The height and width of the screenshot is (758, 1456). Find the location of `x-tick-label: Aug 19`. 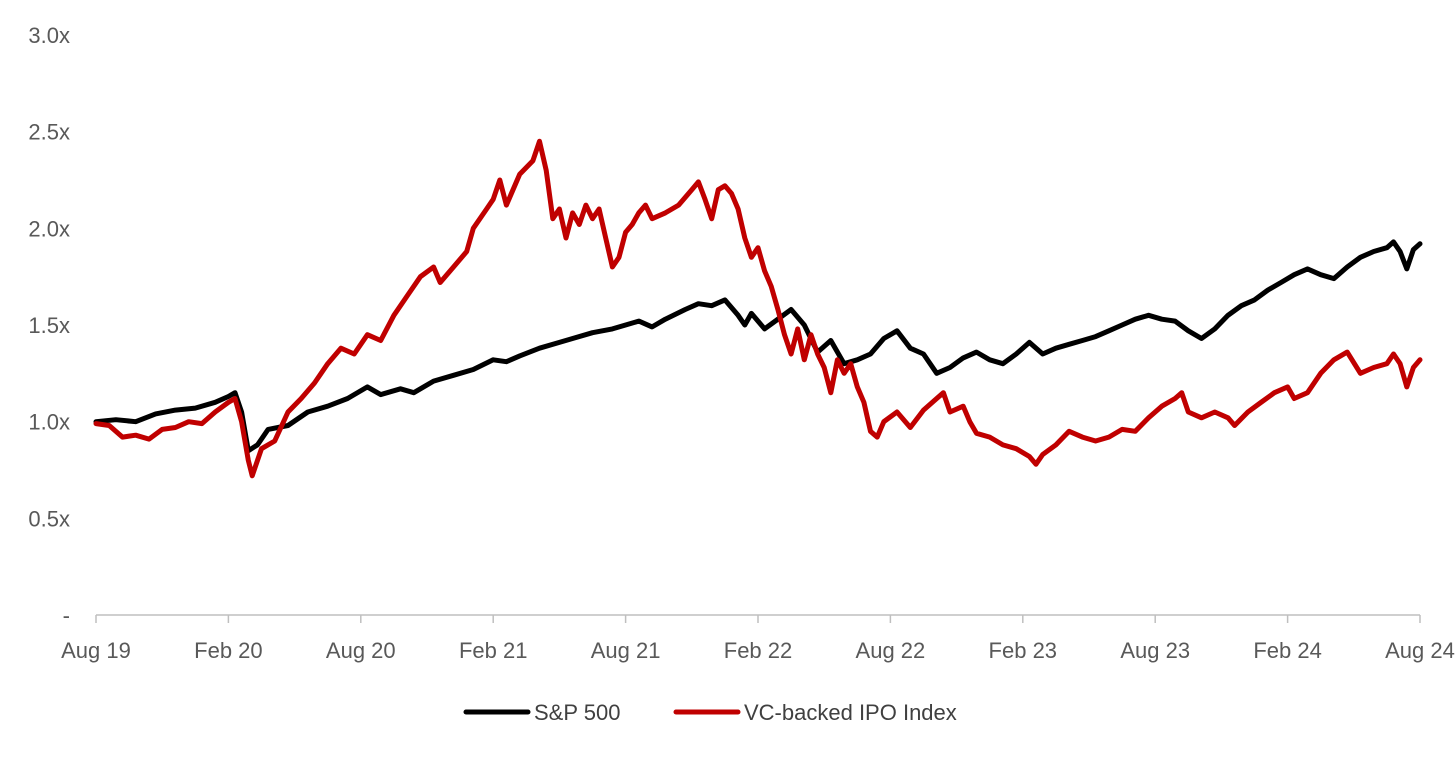

x-tick-label: Aug 19 is located at coordinates (96, 650).